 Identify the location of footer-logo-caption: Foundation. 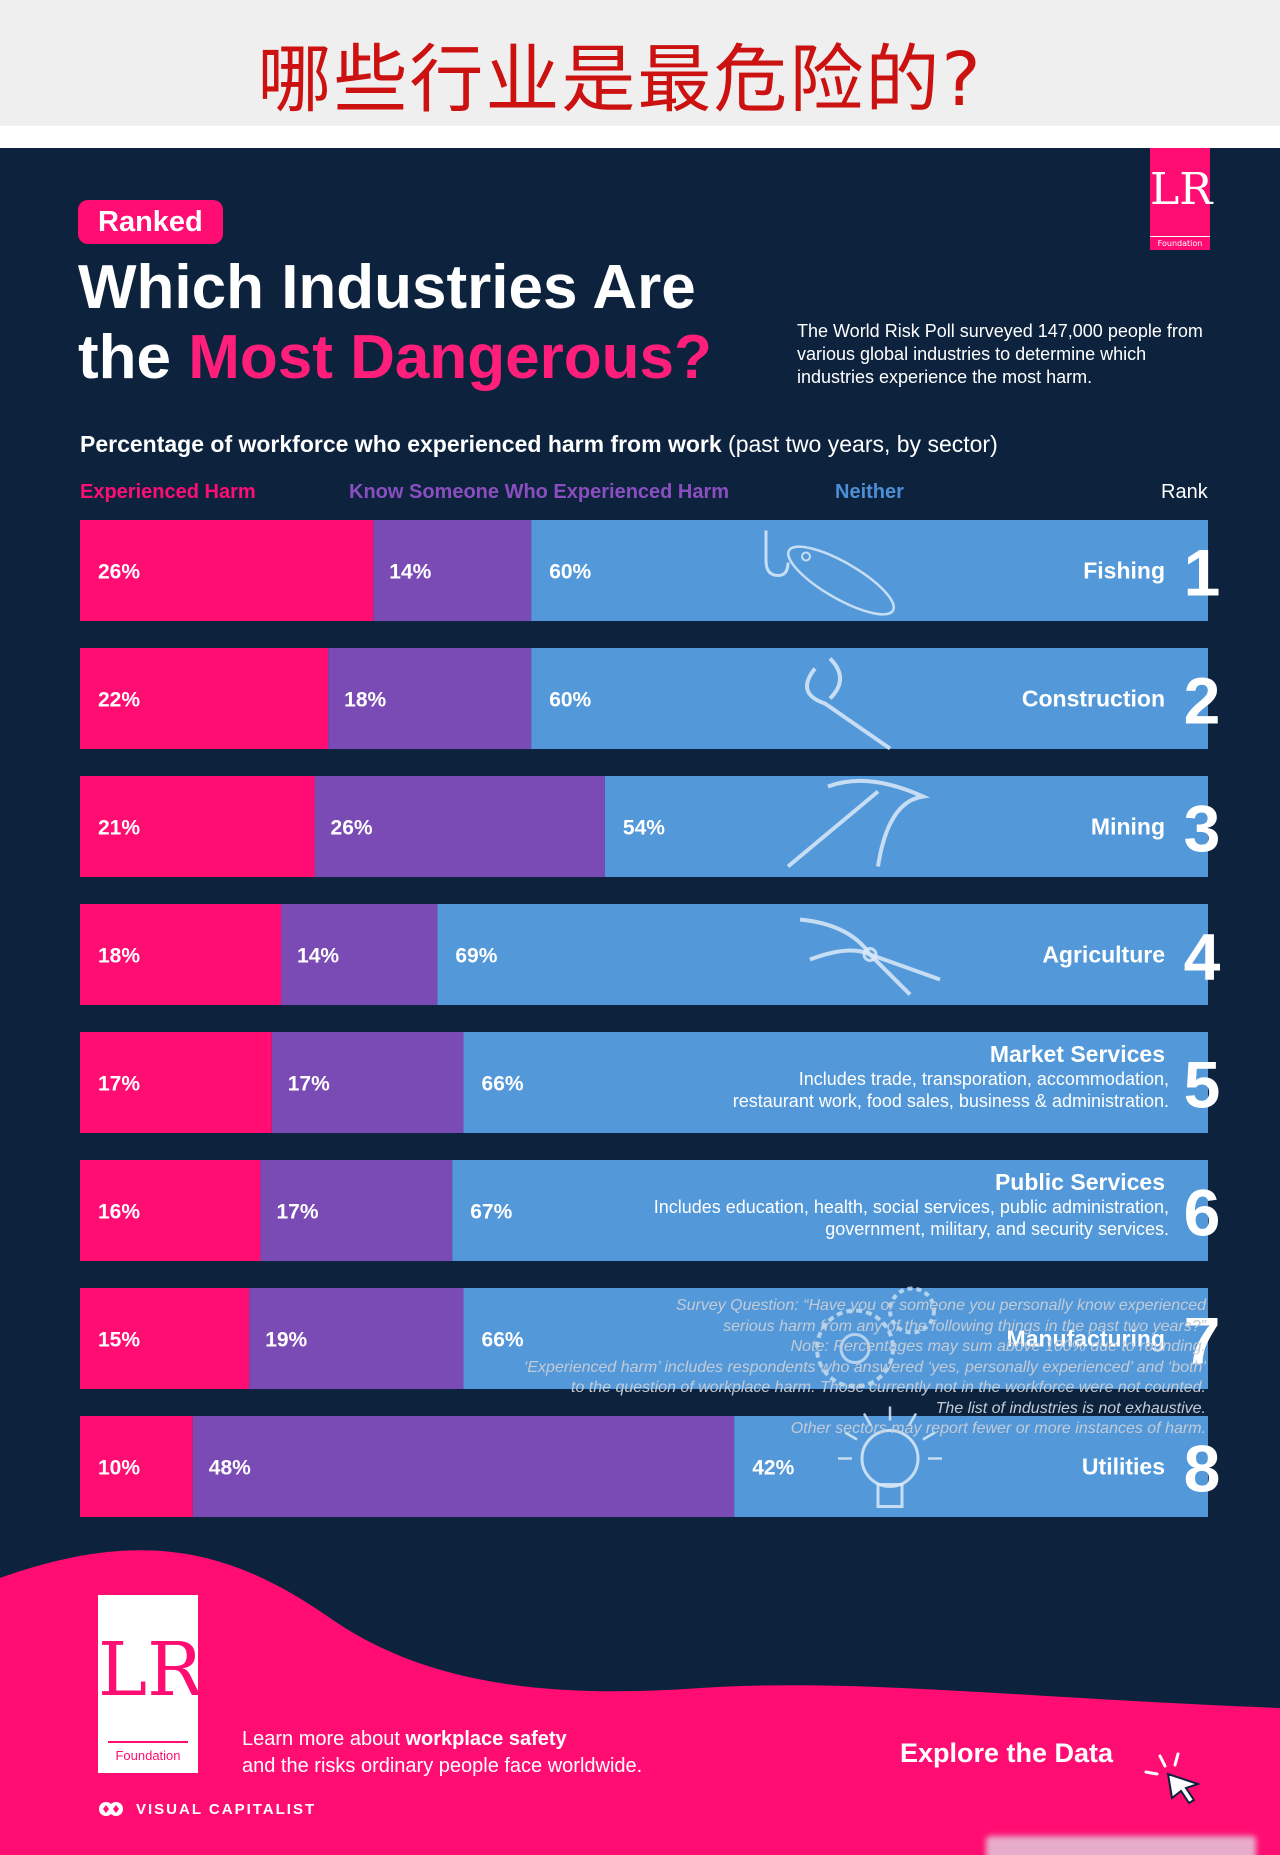
(148, 1752).